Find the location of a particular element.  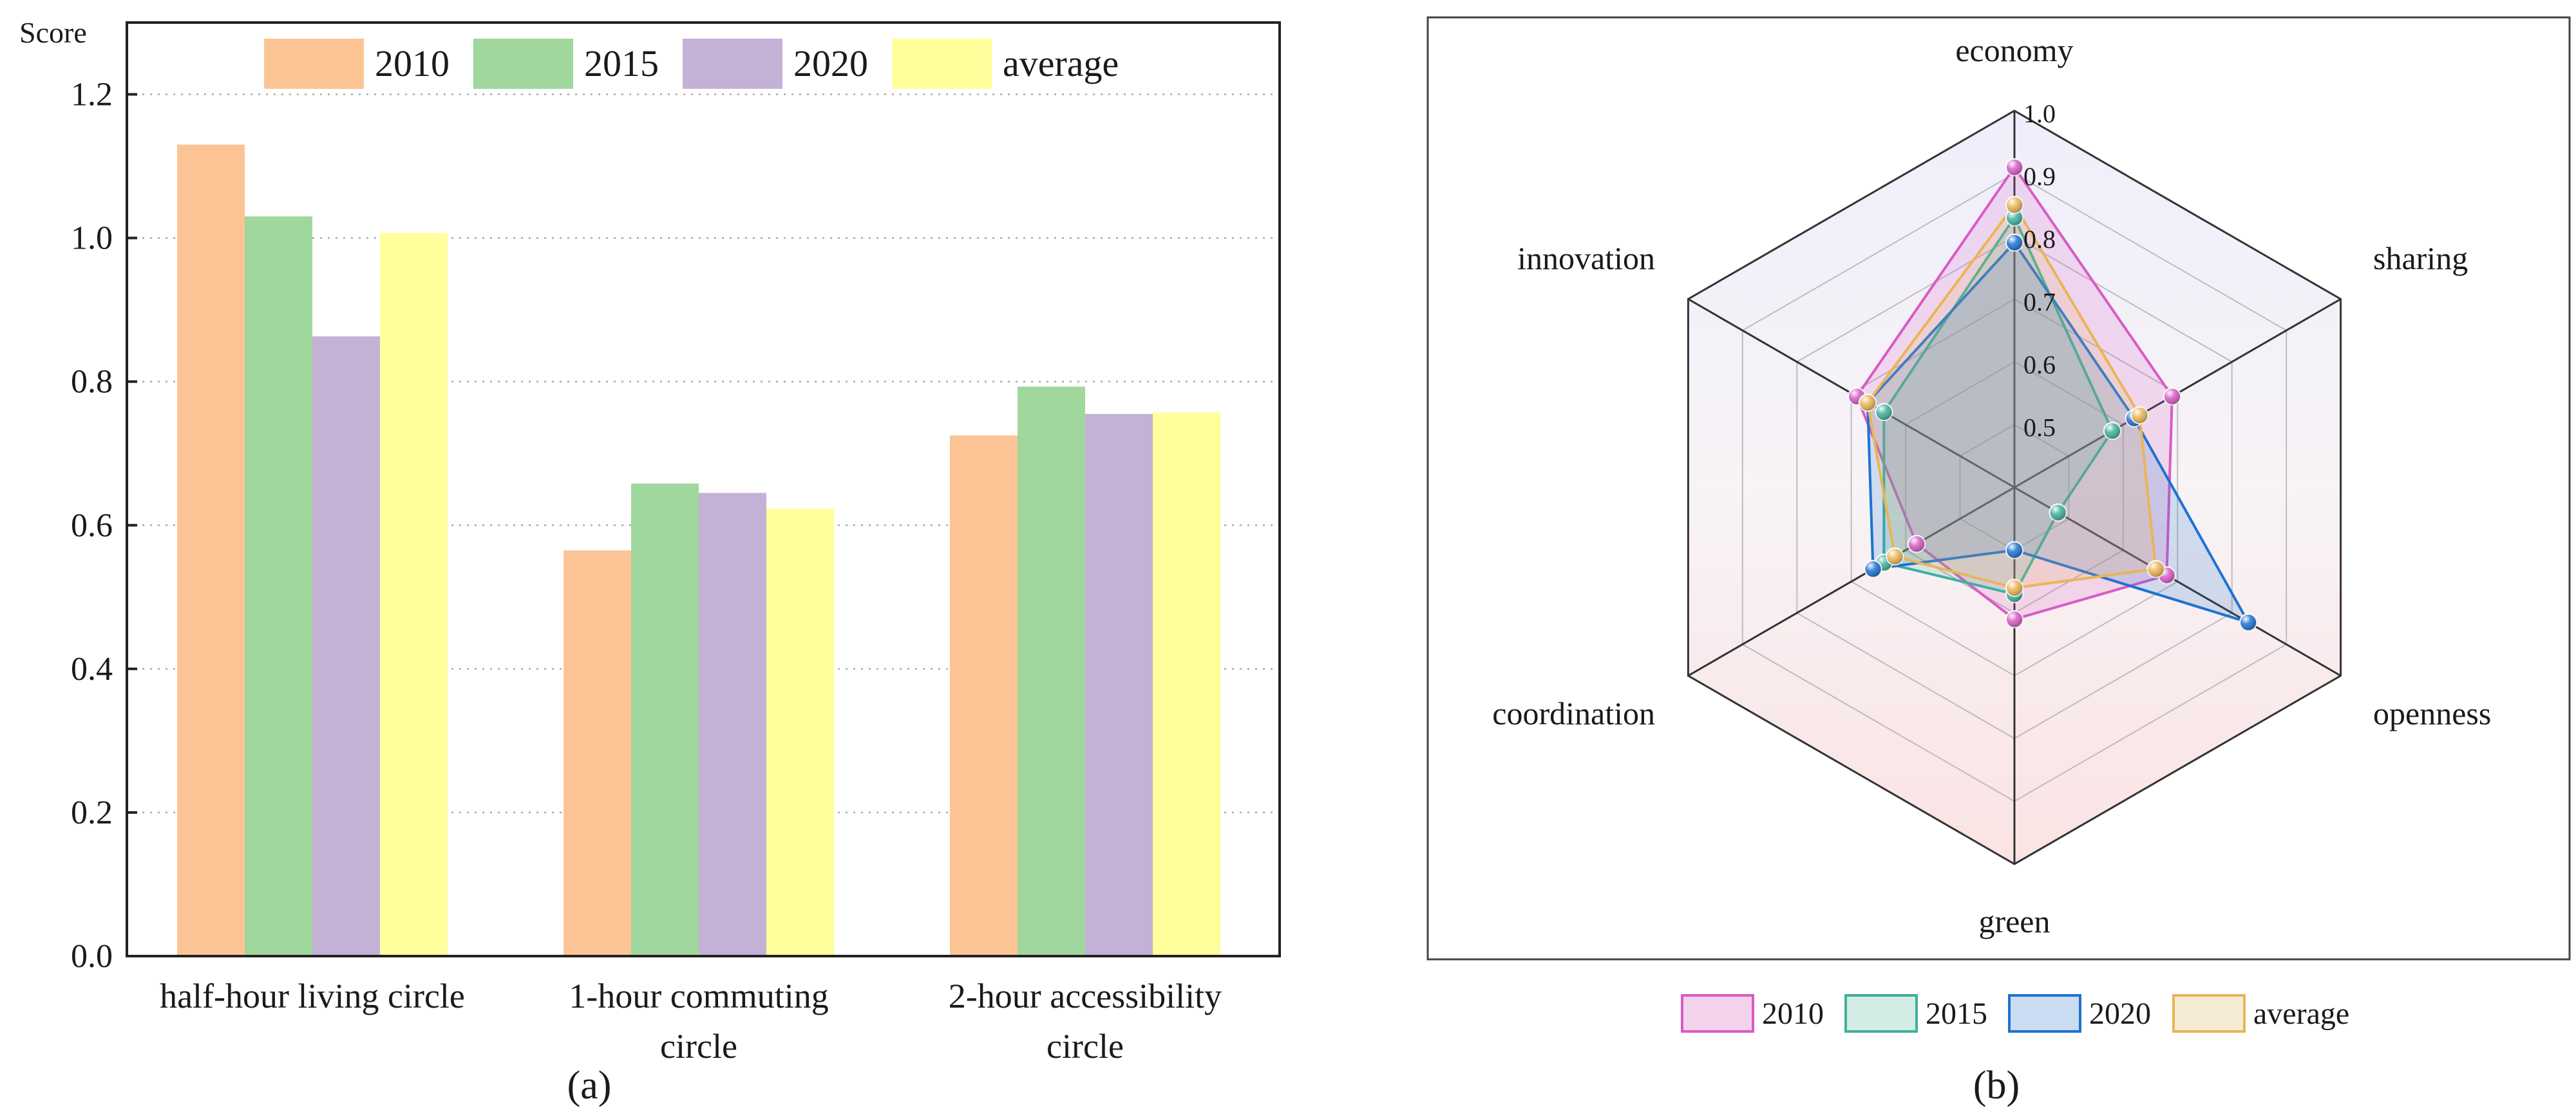

bar-y-tick-label: 1.2 is located at coordinates (92, 95).